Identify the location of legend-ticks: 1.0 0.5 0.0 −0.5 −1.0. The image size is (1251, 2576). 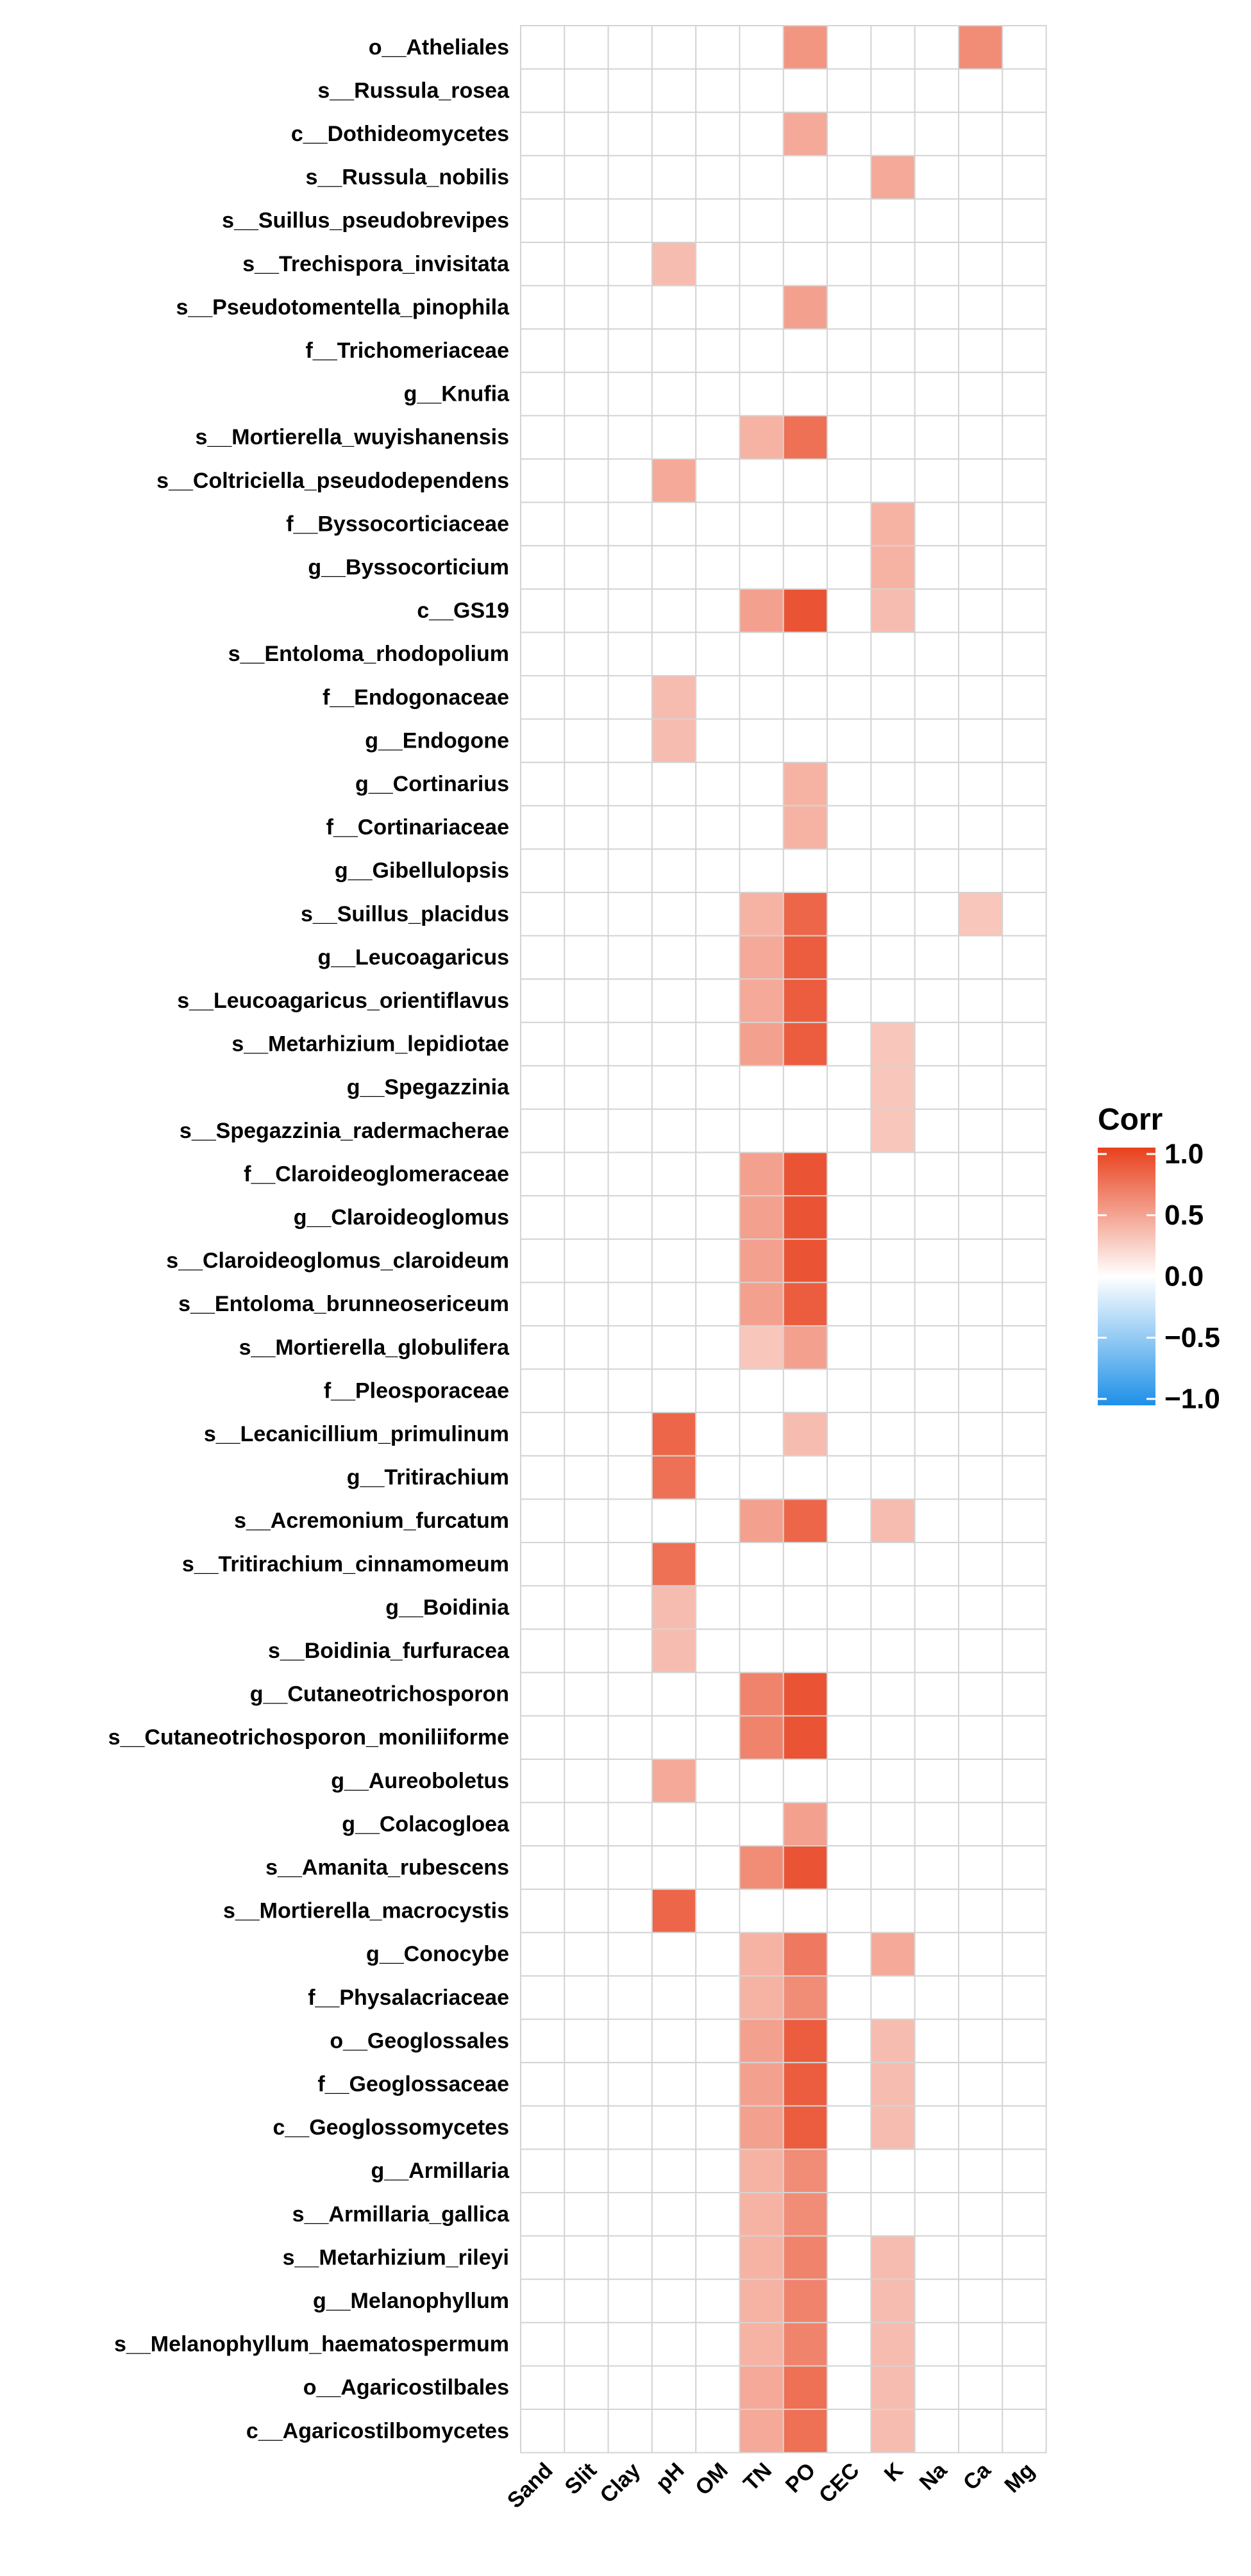
(1159, 1277).